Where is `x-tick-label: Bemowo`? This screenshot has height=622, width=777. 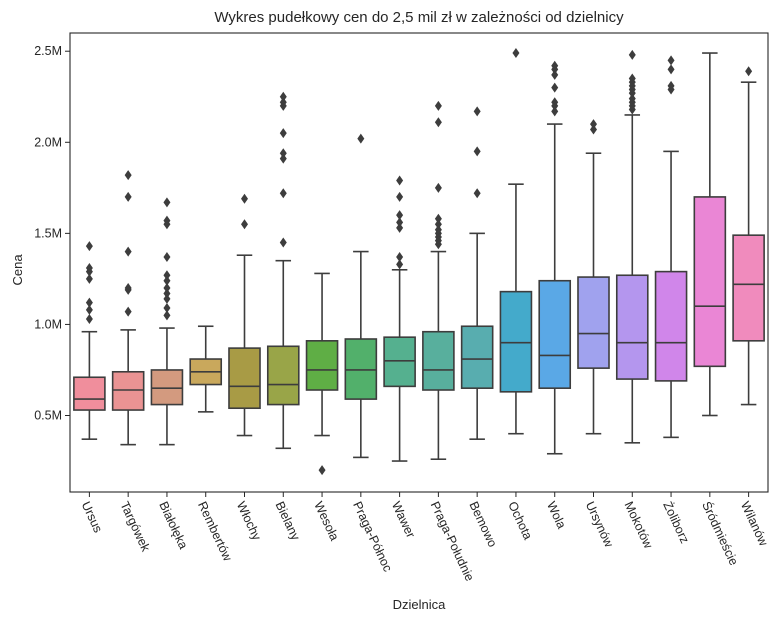
x-tick-label: Bemowo is located at coordinates (482, 524).